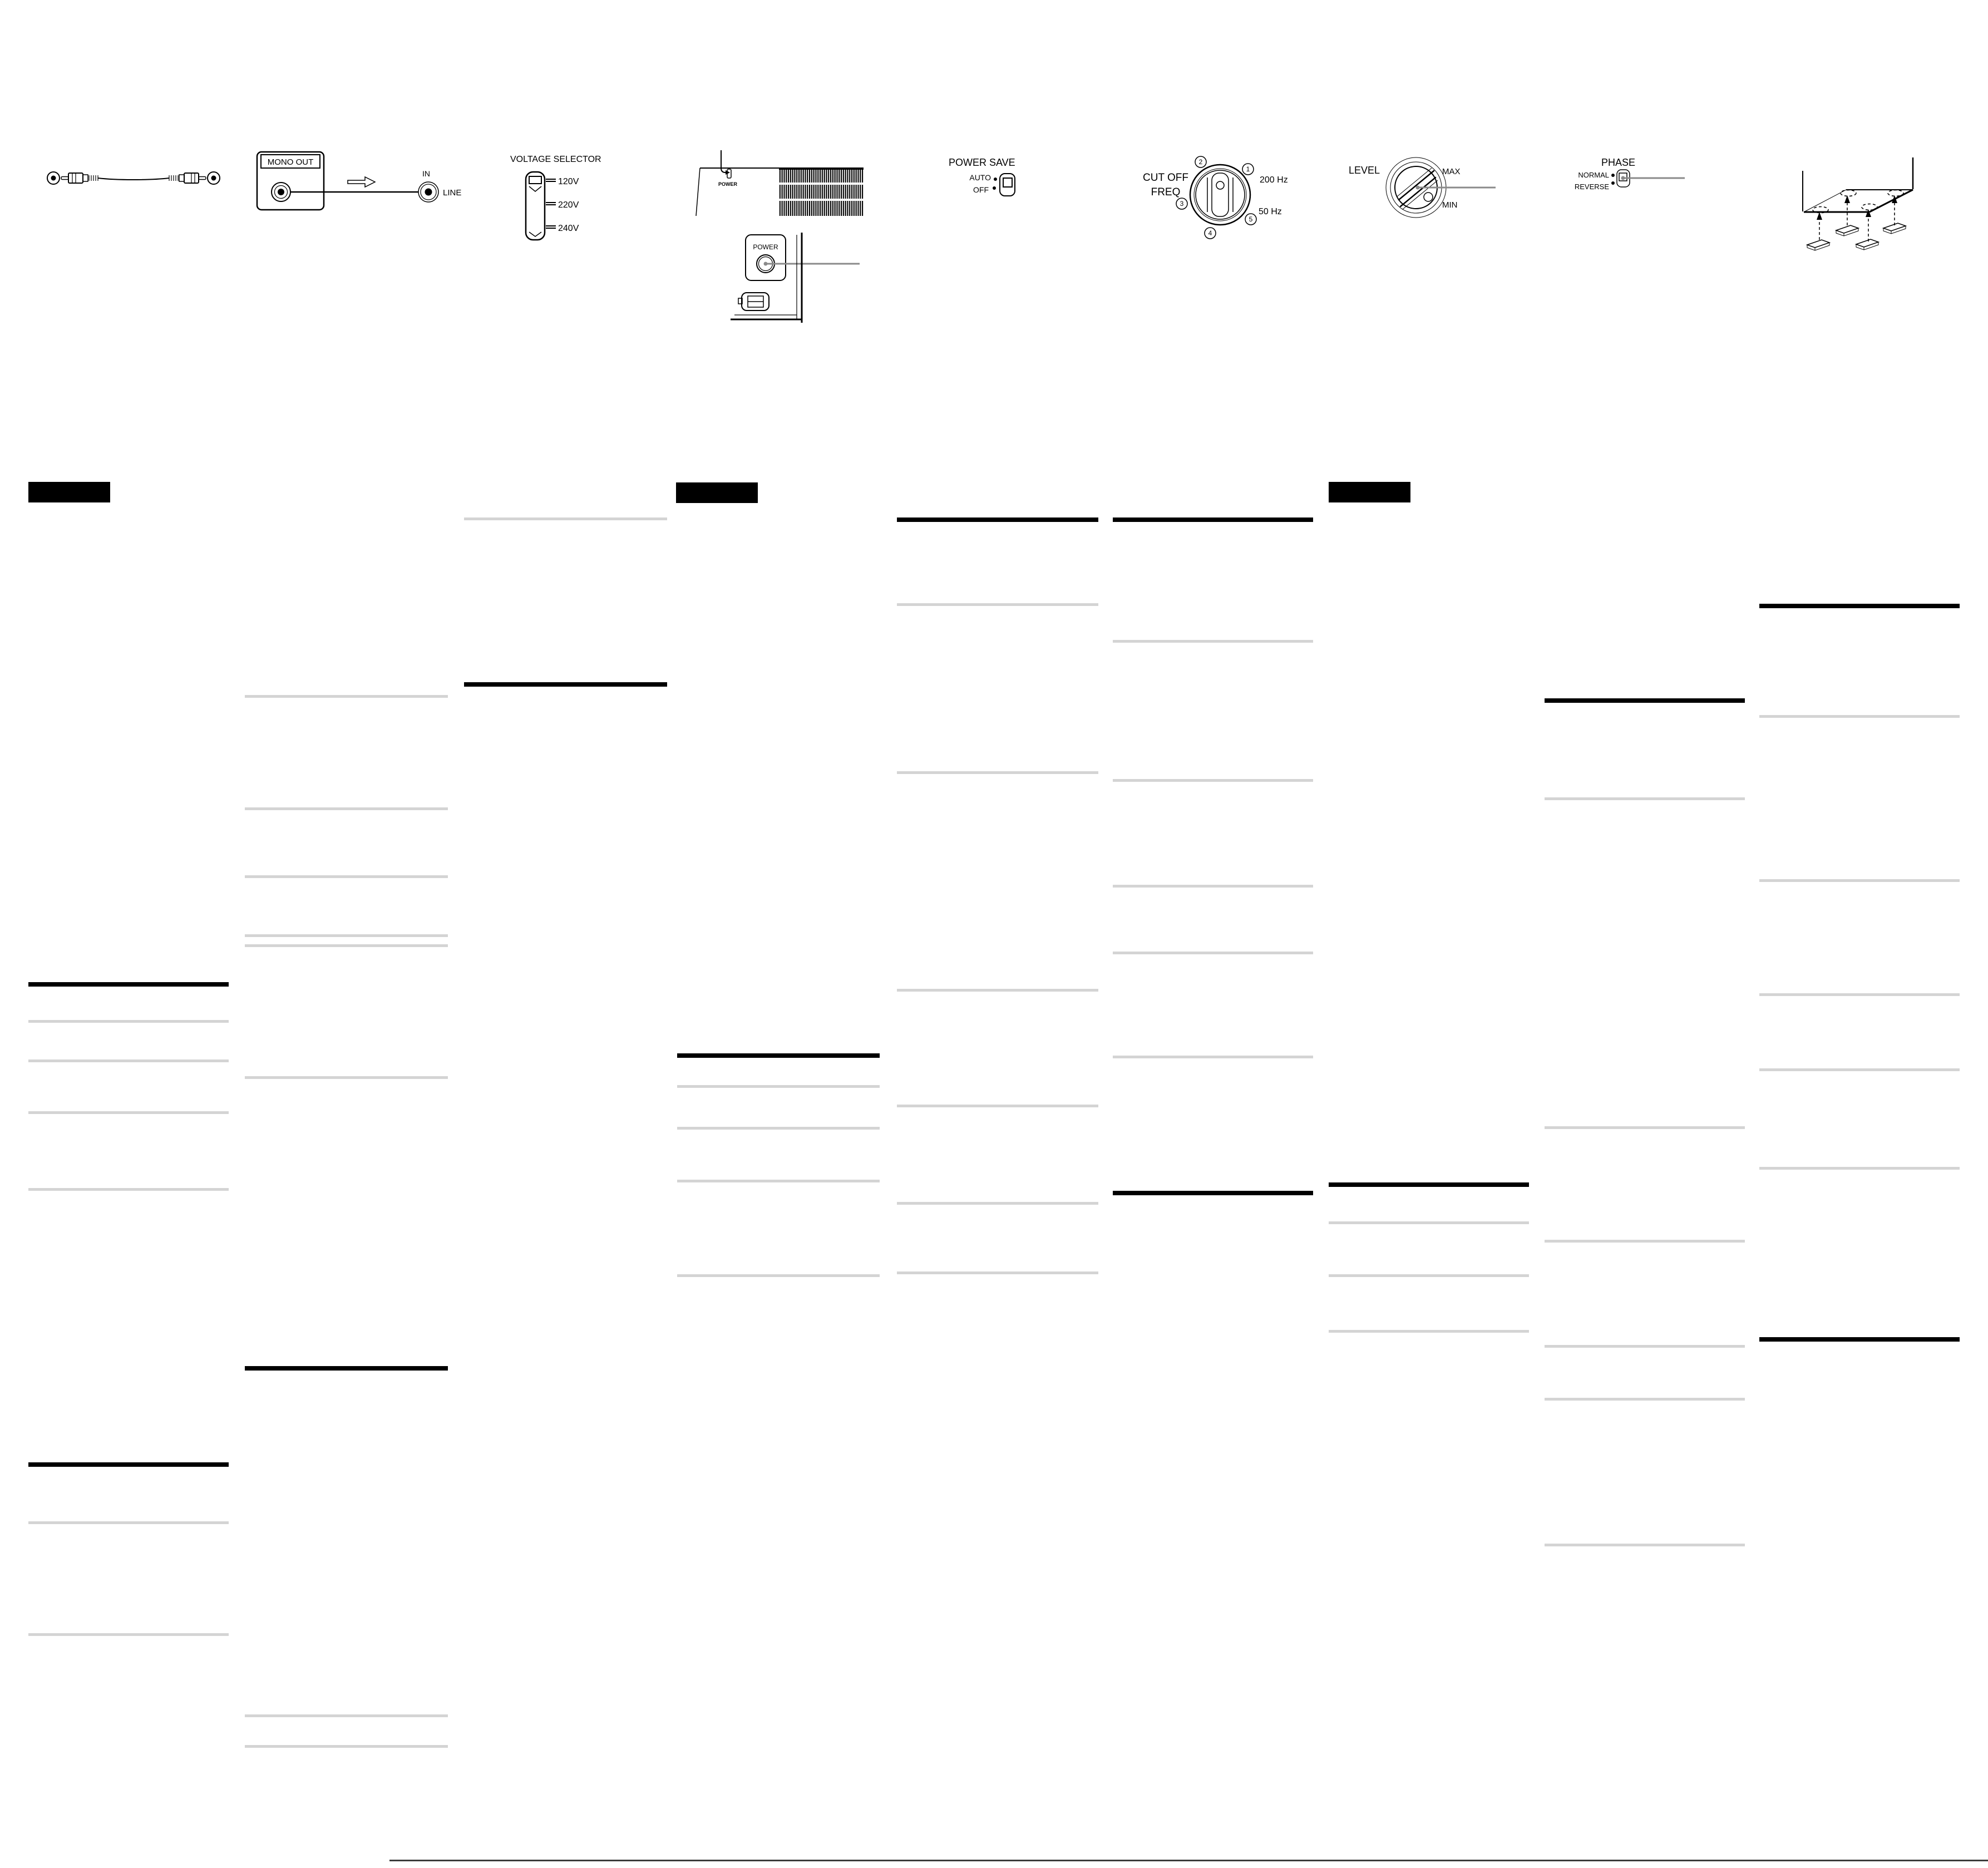 This screenshot has width=1988, height=1868. I want to click on callout-arrow-icon, so click(728, 172).